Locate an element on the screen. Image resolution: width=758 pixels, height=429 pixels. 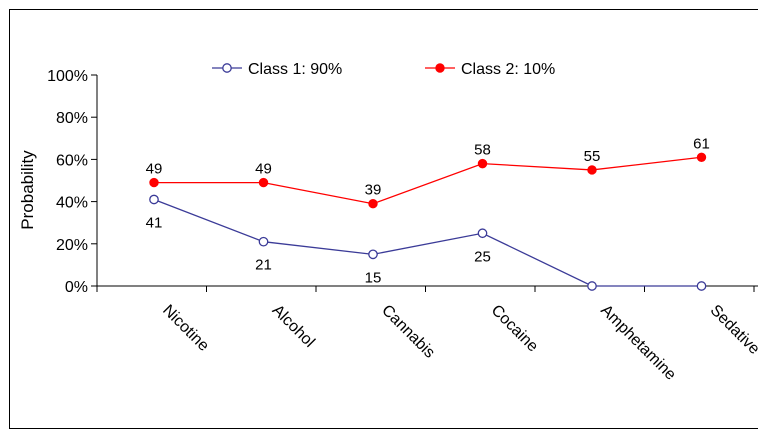
data-label: 25 is located at coordinates (482, 256).